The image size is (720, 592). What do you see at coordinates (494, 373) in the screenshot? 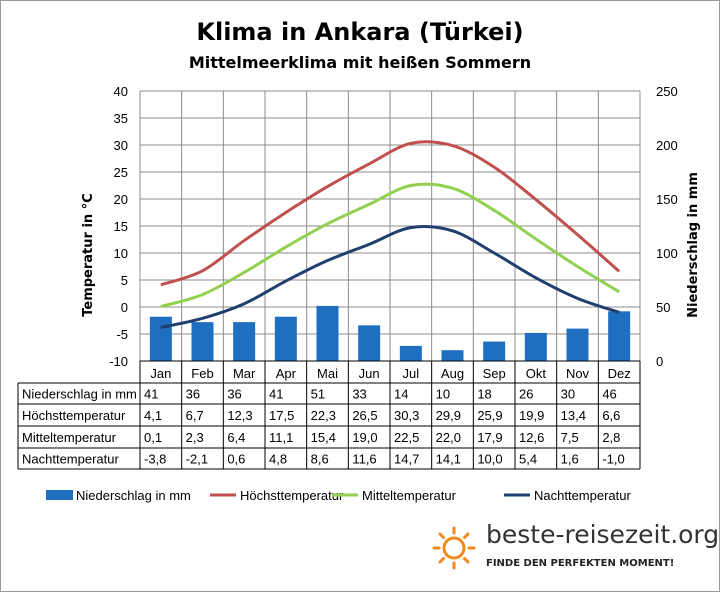
I see `month-label: Sep` at bounding box center [494, 373].